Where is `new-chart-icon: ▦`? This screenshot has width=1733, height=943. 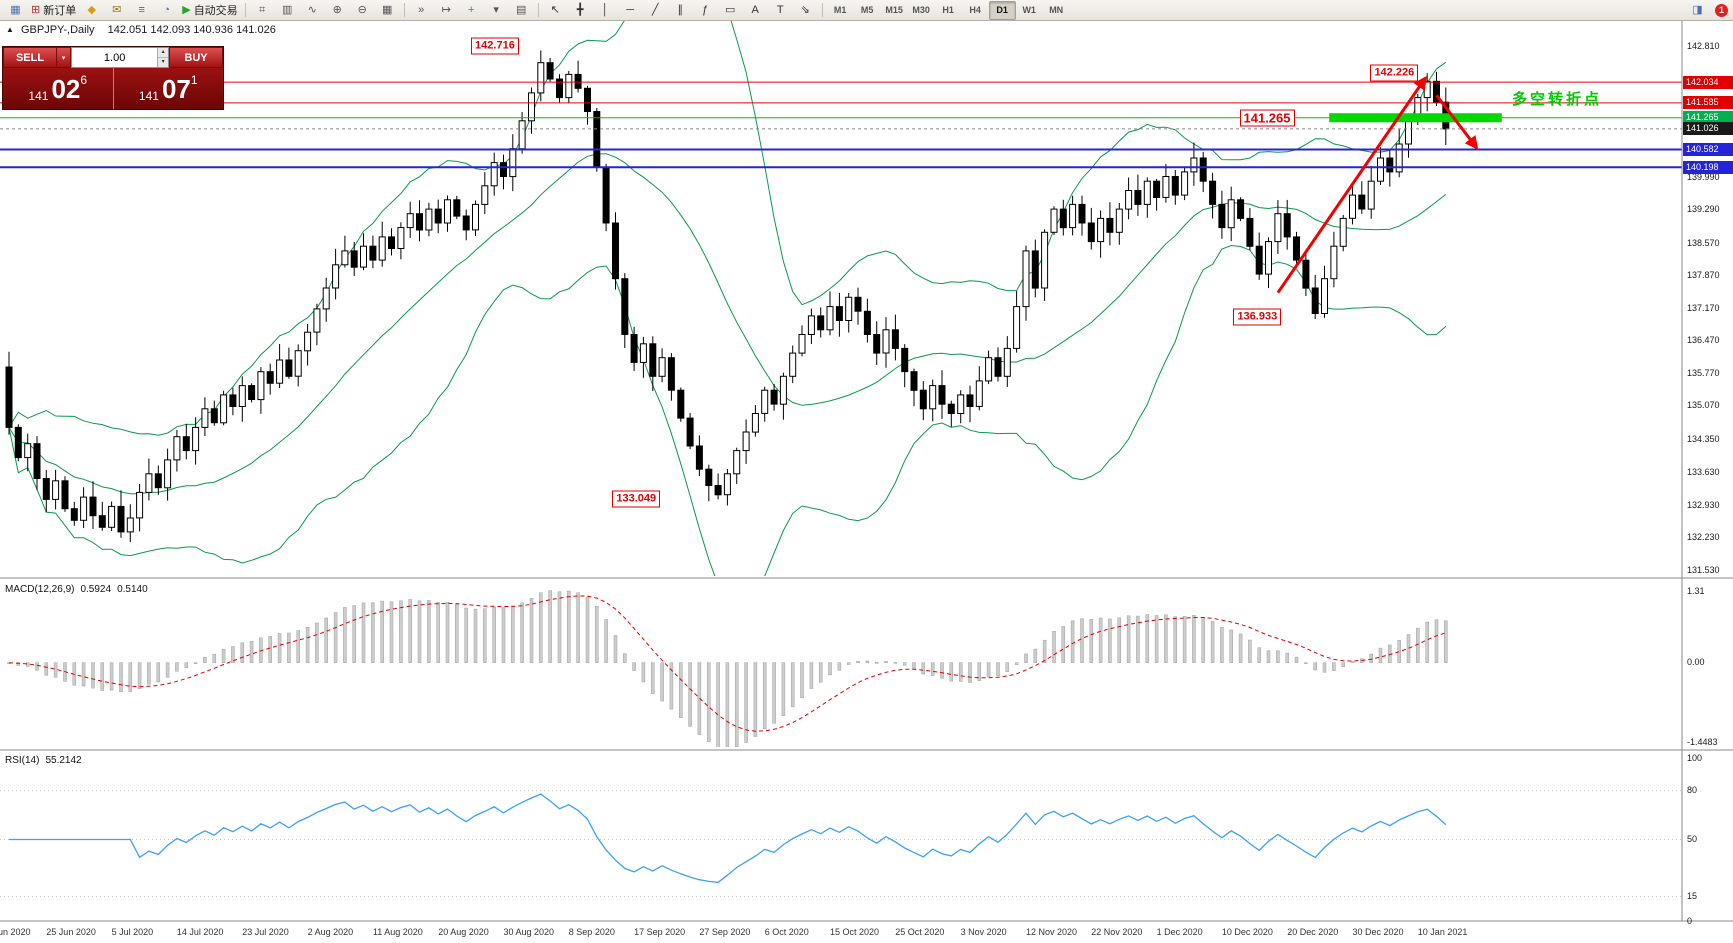 new-chart-icon: ▦ is located at coordinates (15, 9).